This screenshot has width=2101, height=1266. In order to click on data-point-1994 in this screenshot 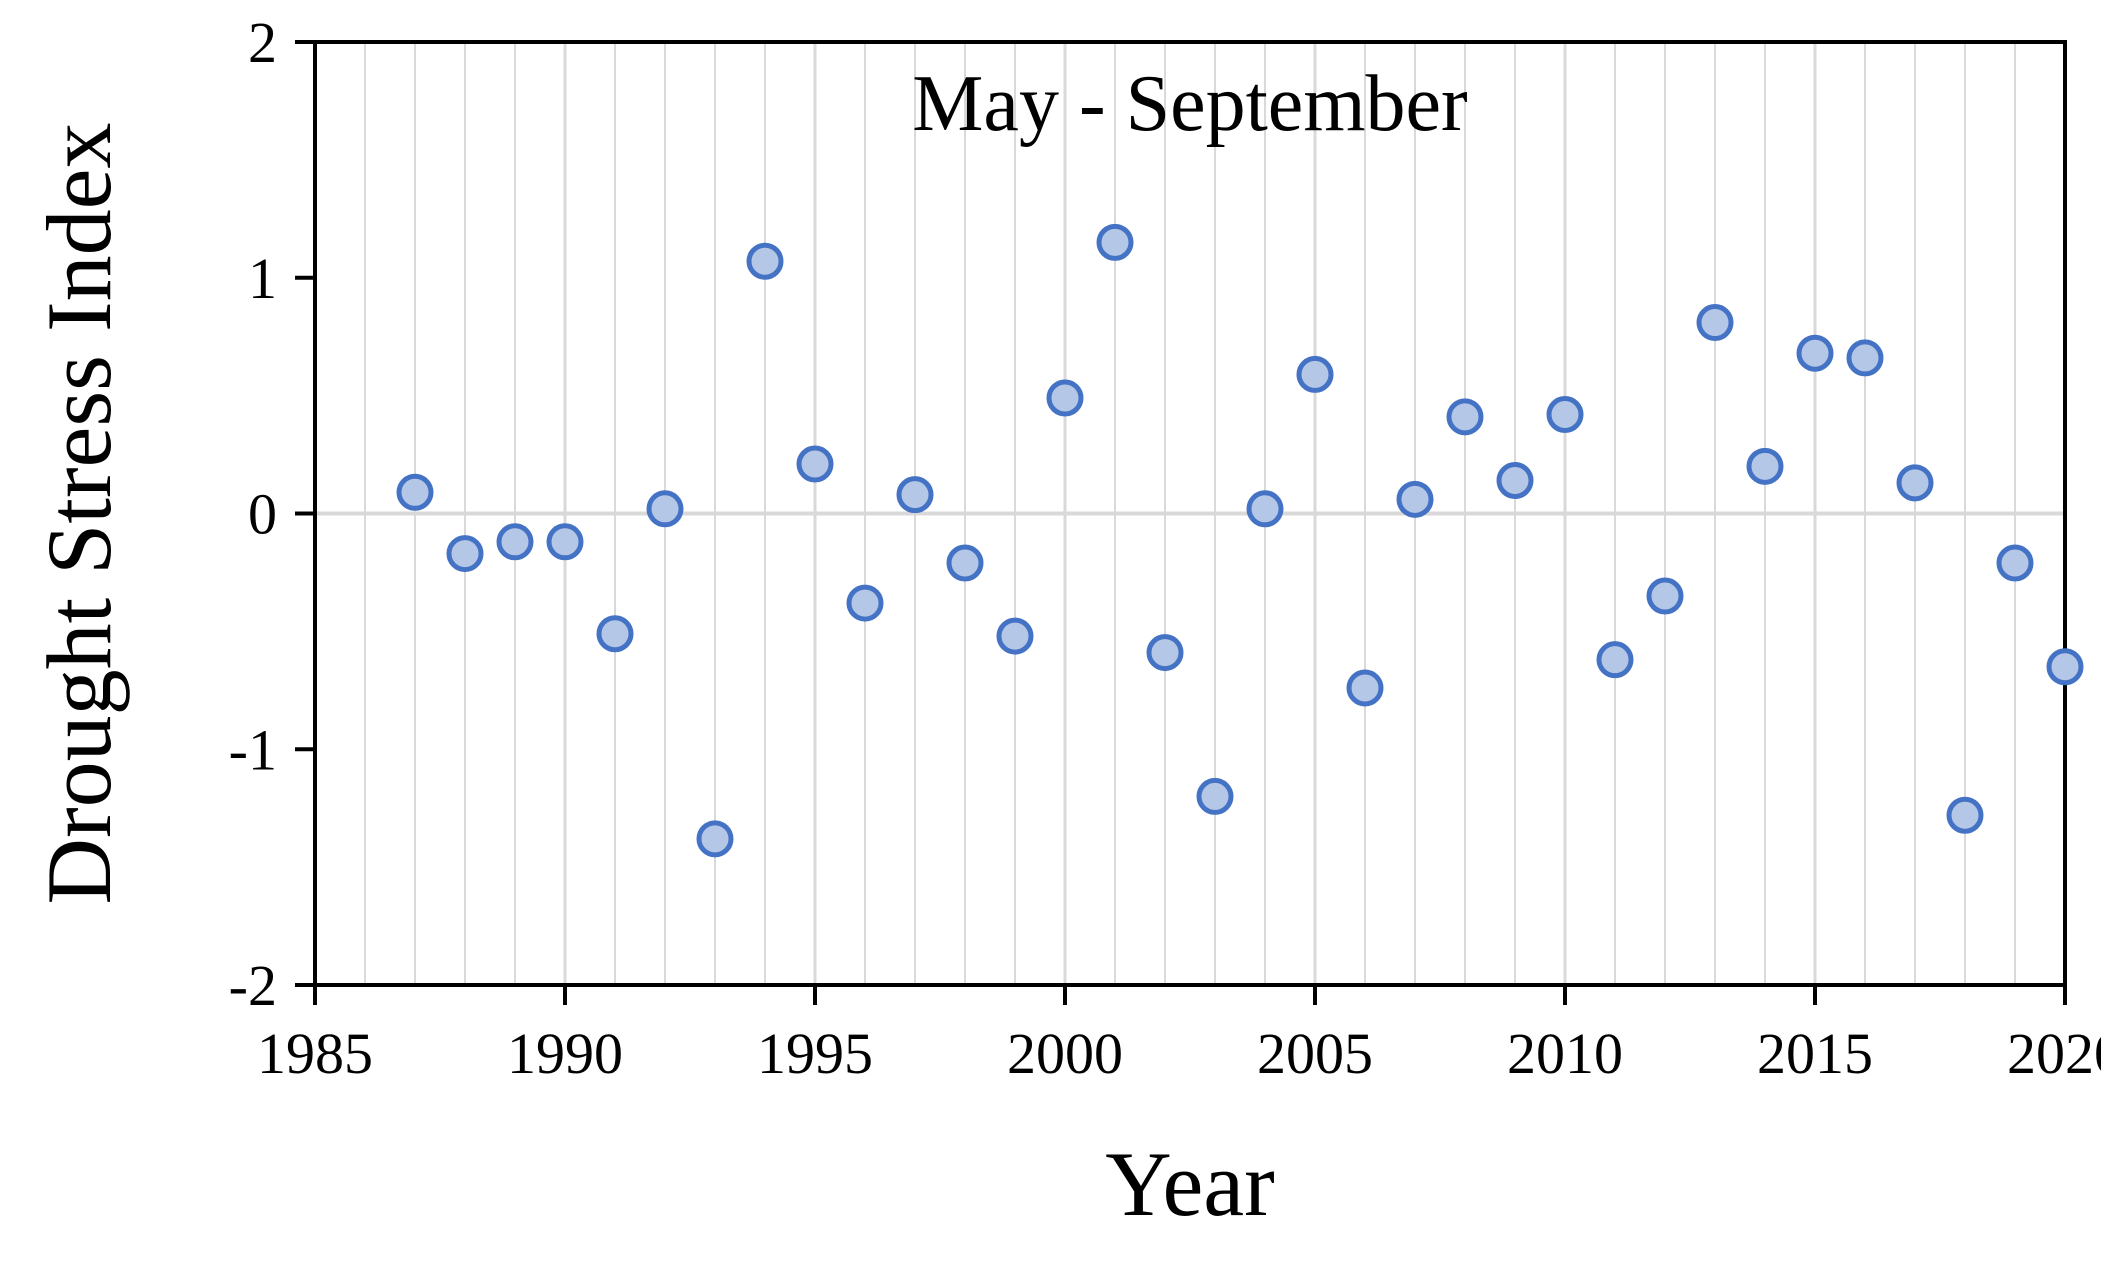, I will do `click(765, 261)`.